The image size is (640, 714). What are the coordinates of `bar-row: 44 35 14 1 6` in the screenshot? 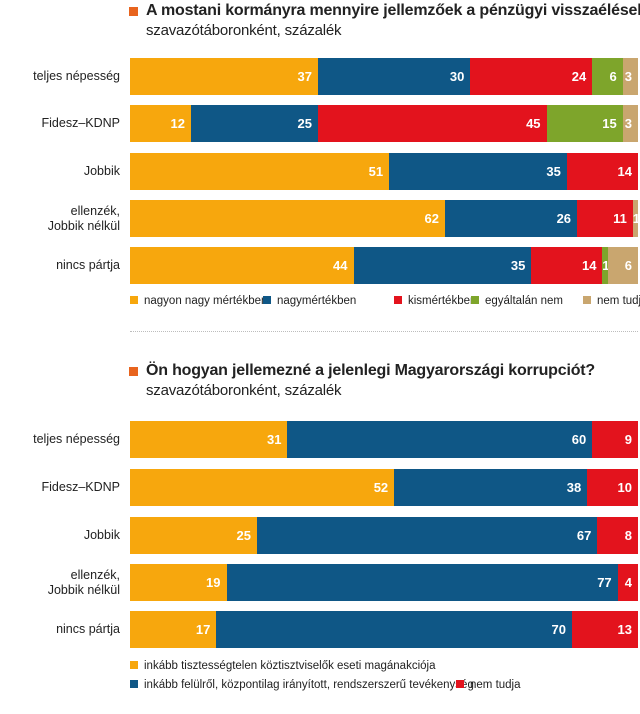 It's located at (384, 265).